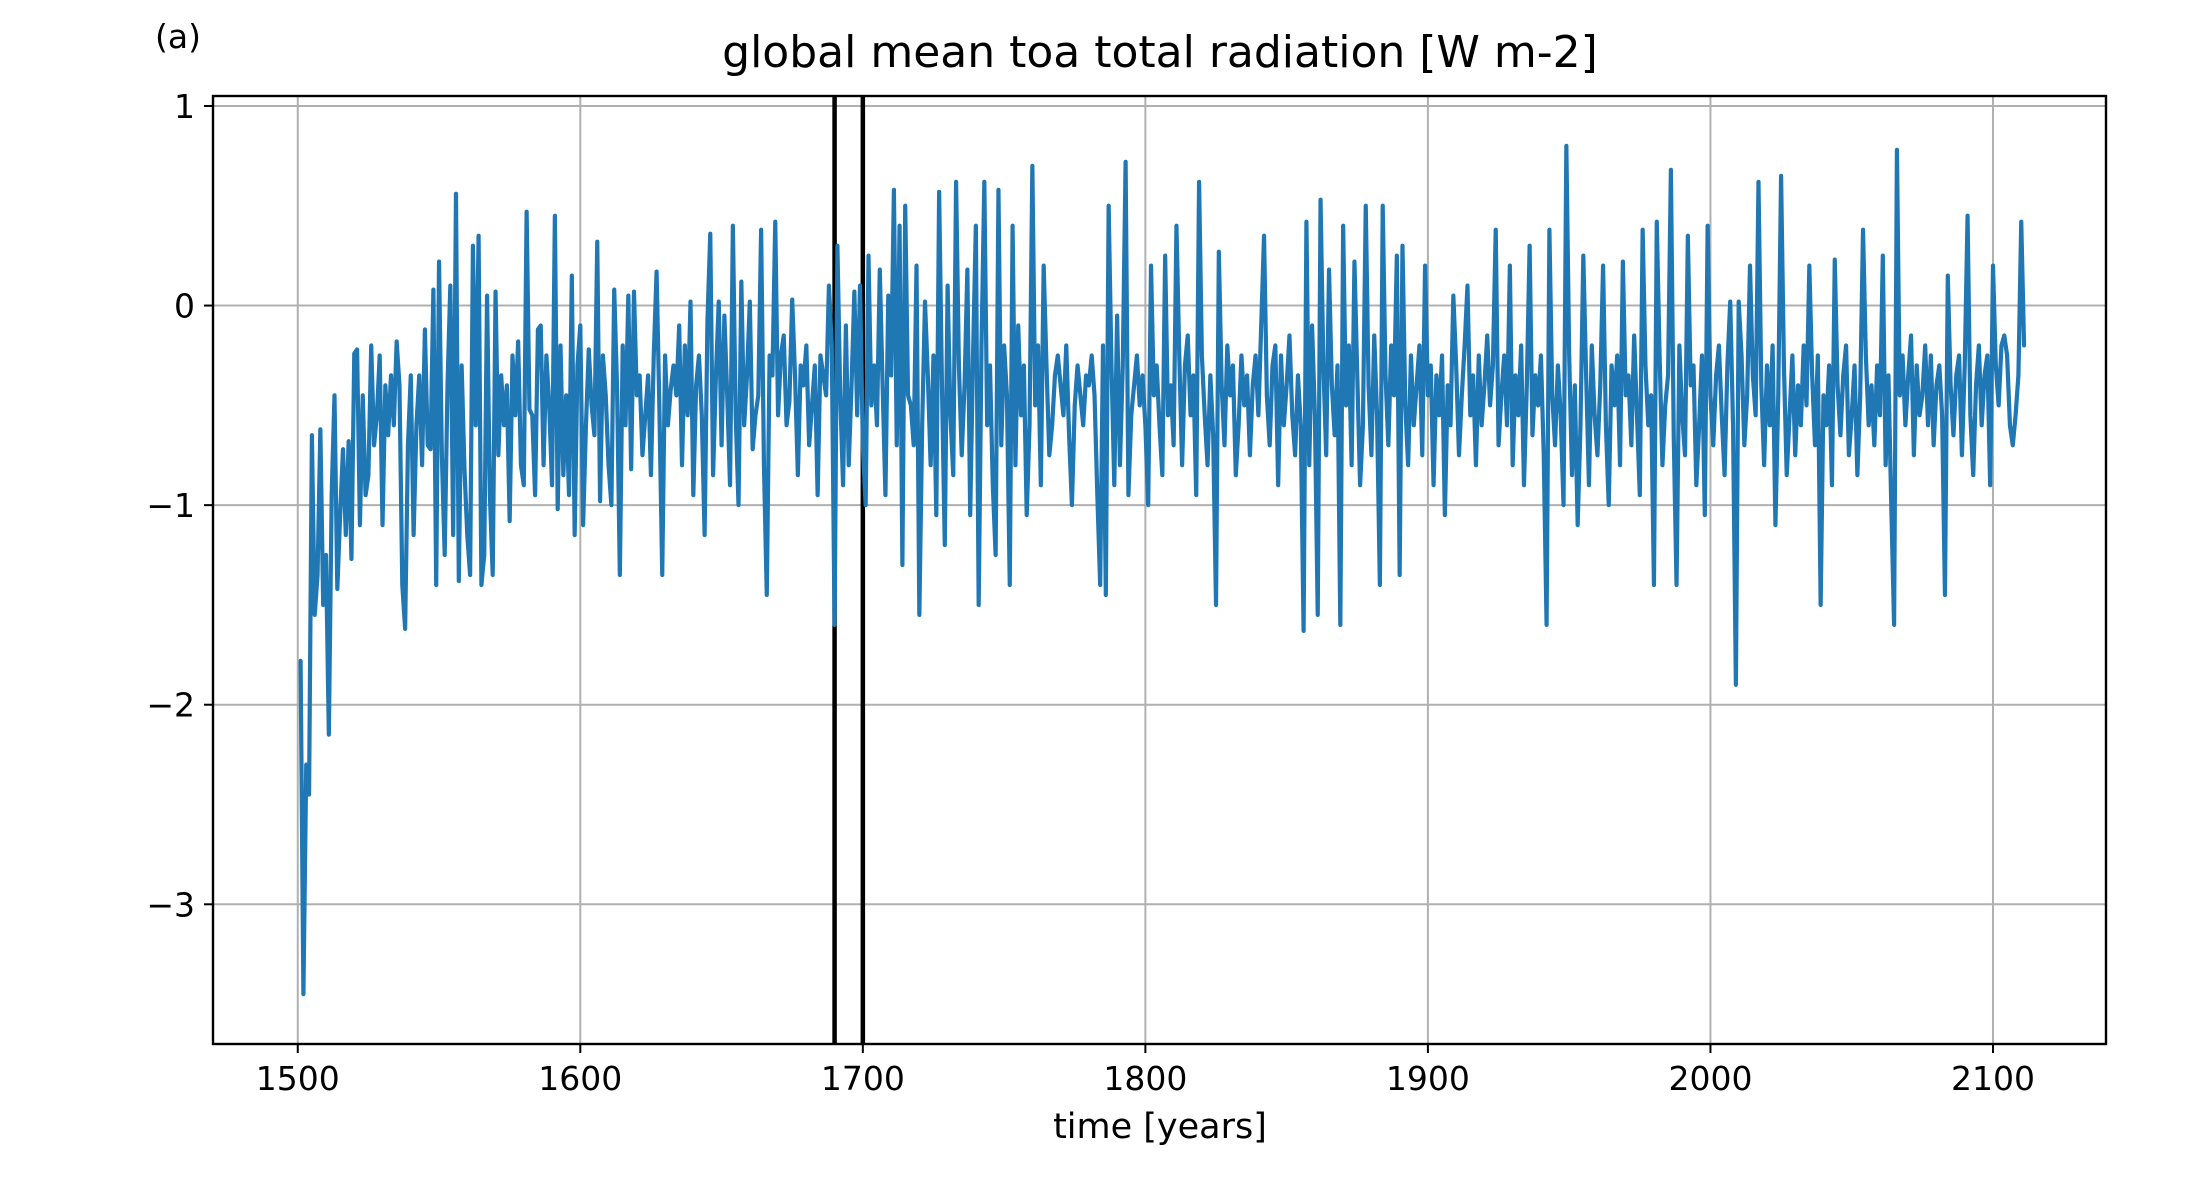 Image resolution: width=2196 pixels, height=1181 pixels. What do you see at coordinates (580, 1078) in the screenshot?
I see `x-tick-label: 1600` at bounding box center [580, 1078].